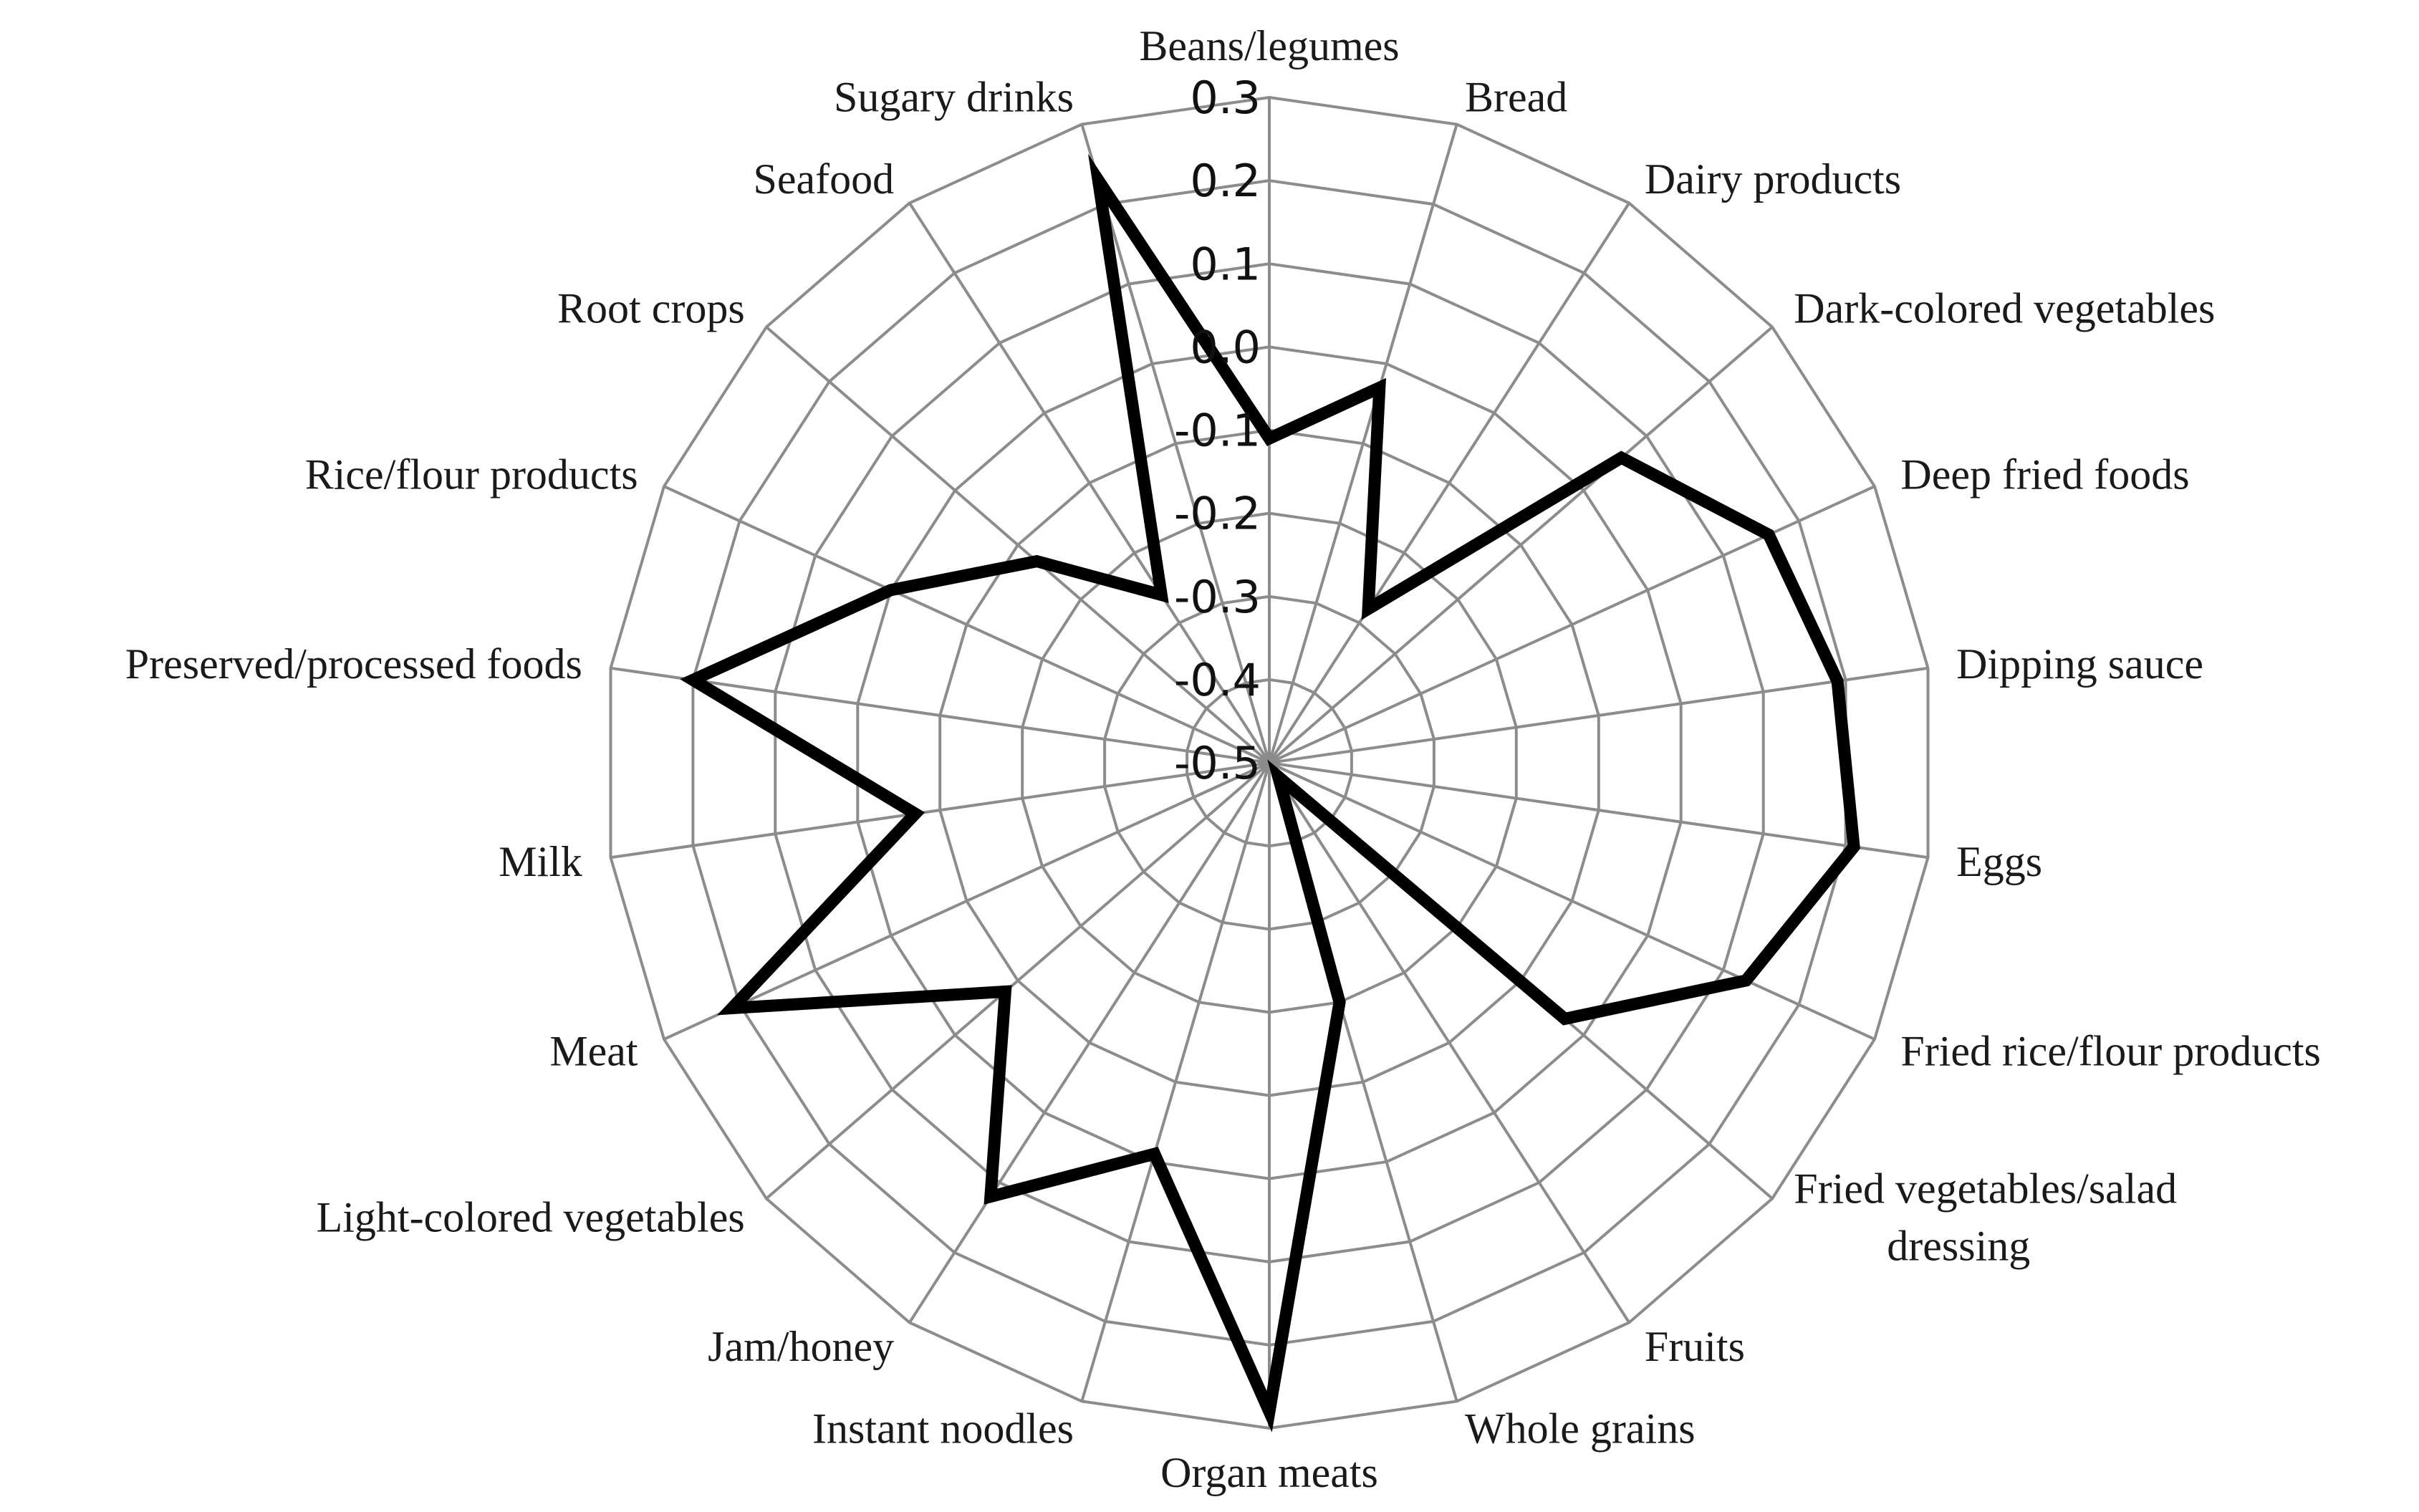 Image resolution: width=2419 pixels, height=1512 pixels. Describe the element at coordinates (2110, 1051) in the screenshot. I see `category-label: Fried rice/flour products` at that location.